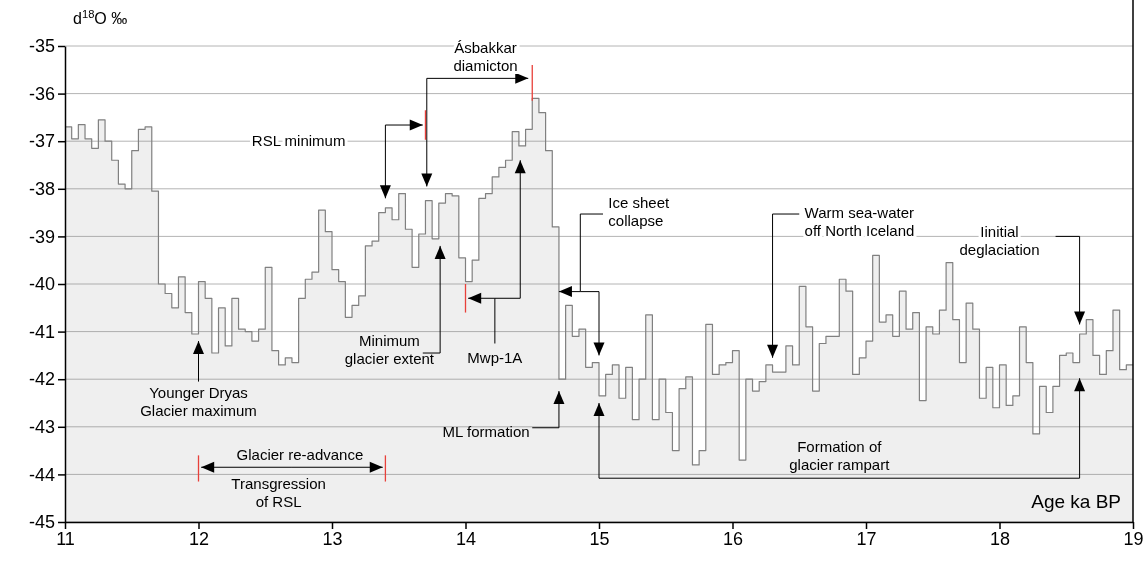 Image resolution: width=1147 pixels, height=562 pixels. Describe the element at coordinates (300, 455) in the screenshot. I see `annotation: Glacier re-advance` at that location.